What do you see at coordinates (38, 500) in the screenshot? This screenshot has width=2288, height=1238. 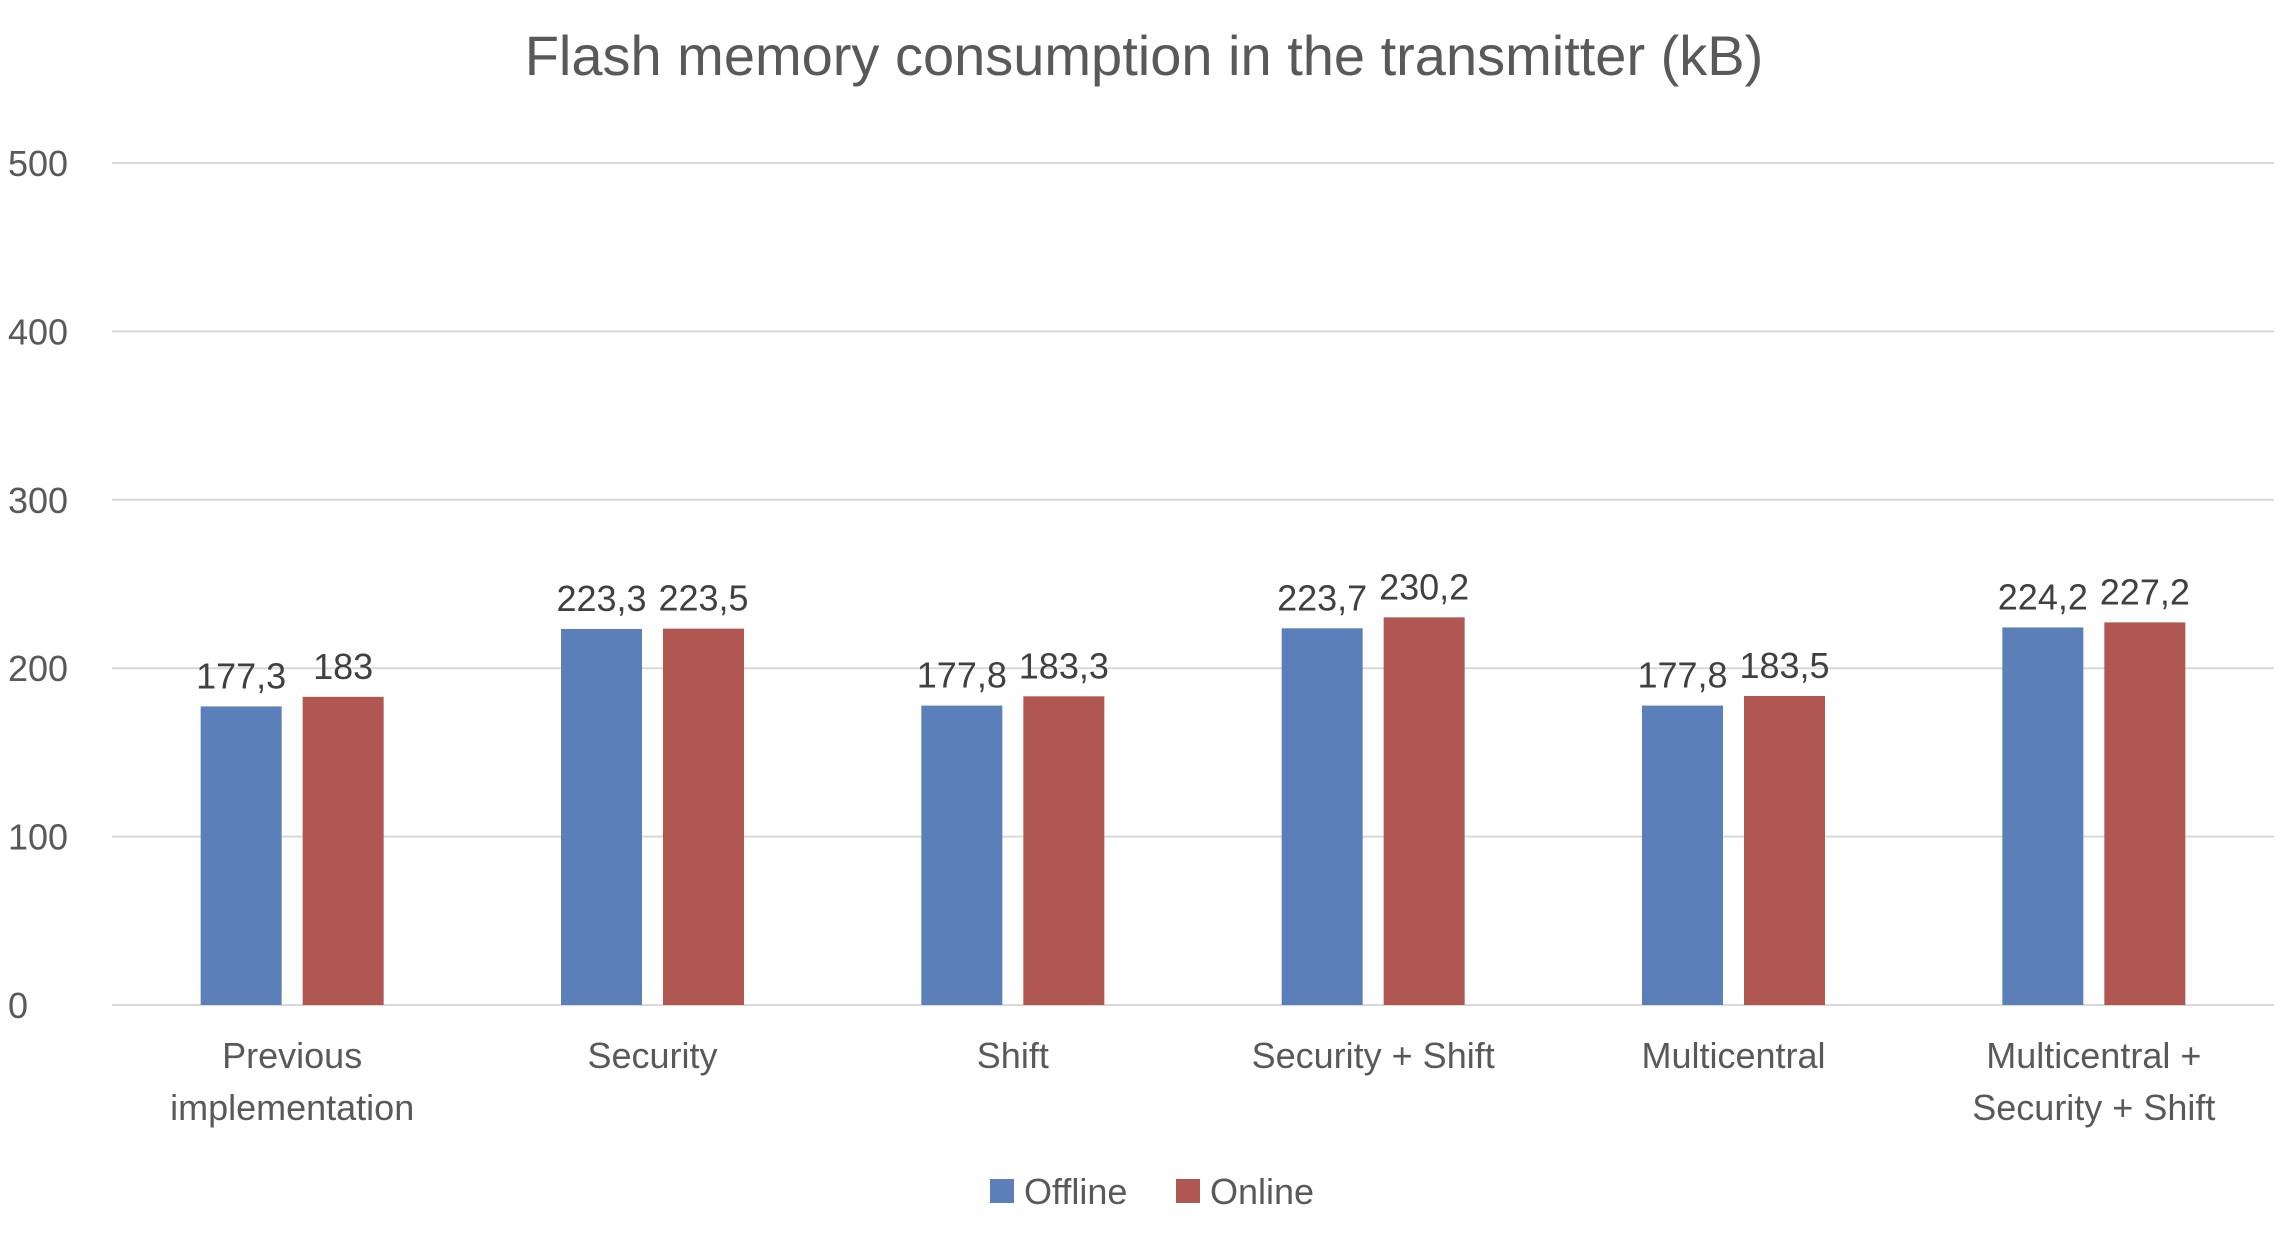 I see `y-tick-label: 300` at bounding box center [38, 500].